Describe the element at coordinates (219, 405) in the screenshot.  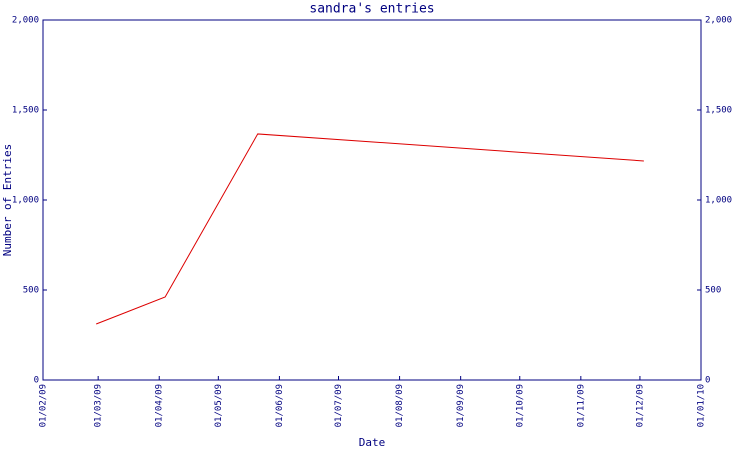
I see `x-tick-label: 01/05/09` at that location.